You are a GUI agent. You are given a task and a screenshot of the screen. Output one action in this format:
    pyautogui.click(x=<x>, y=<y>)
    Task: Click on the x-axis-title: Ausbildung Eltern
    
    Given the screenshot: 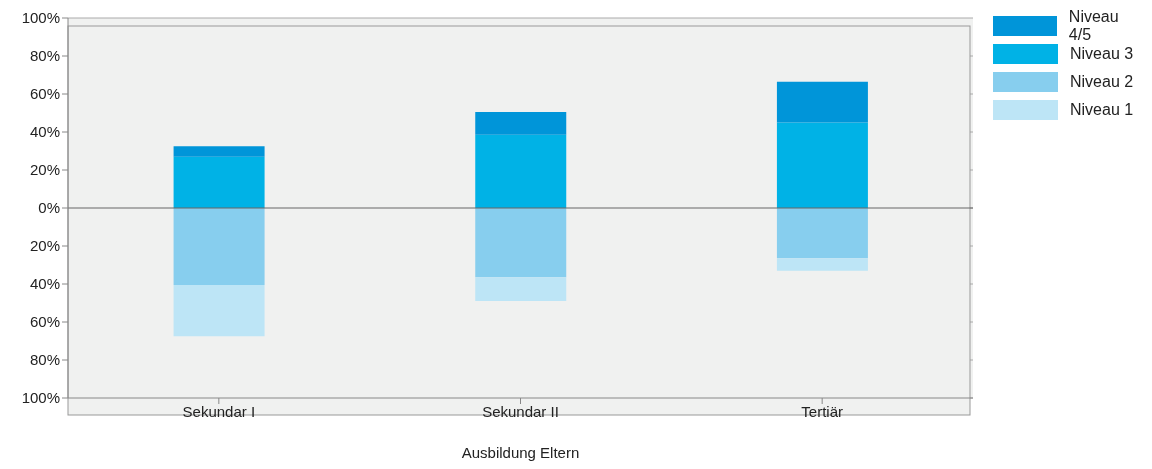 What is the action you would take?
    pyautogui.click(x=520, y=452)
    